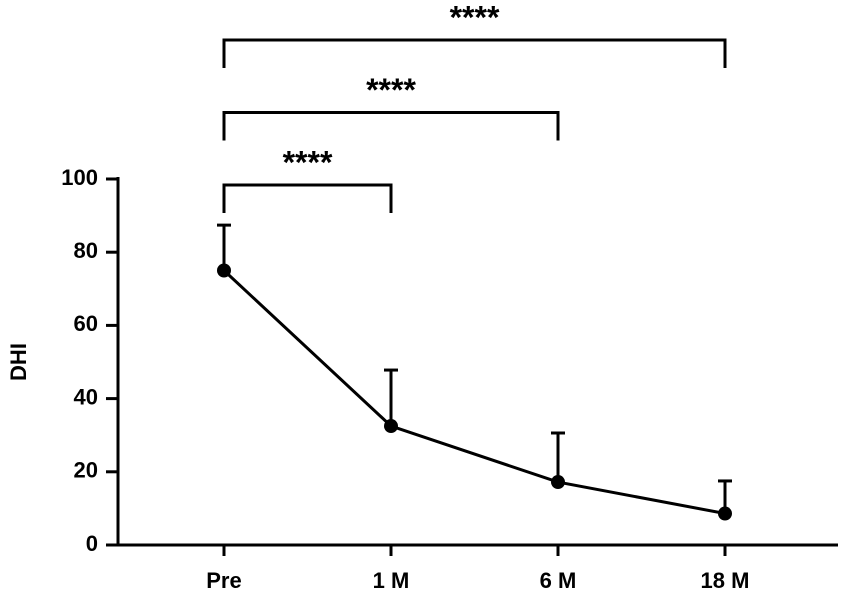 The height and width of the screenshot is (597, 847). What do you see at coordinates (18, 362) in the screenshot?
I see `y-axis-label: DHI` at bounding box center [18, 362].